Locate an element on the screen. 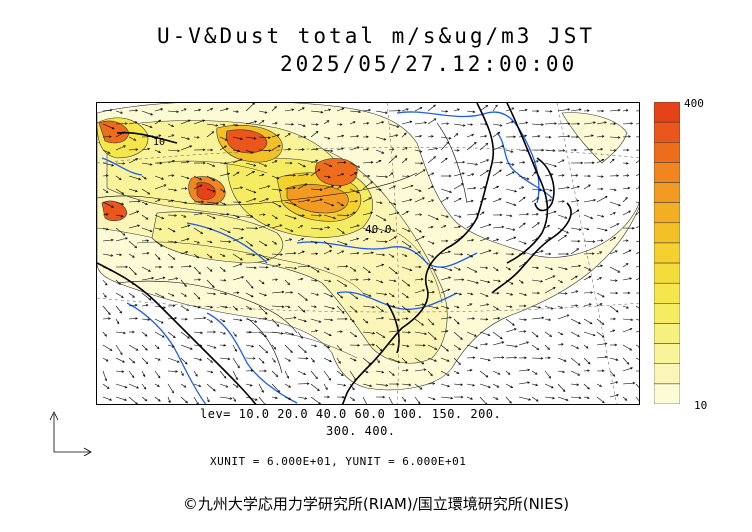 This screenshot has height=532, width=752. contour-label-small: 10 is located at coordinates (159, 142).